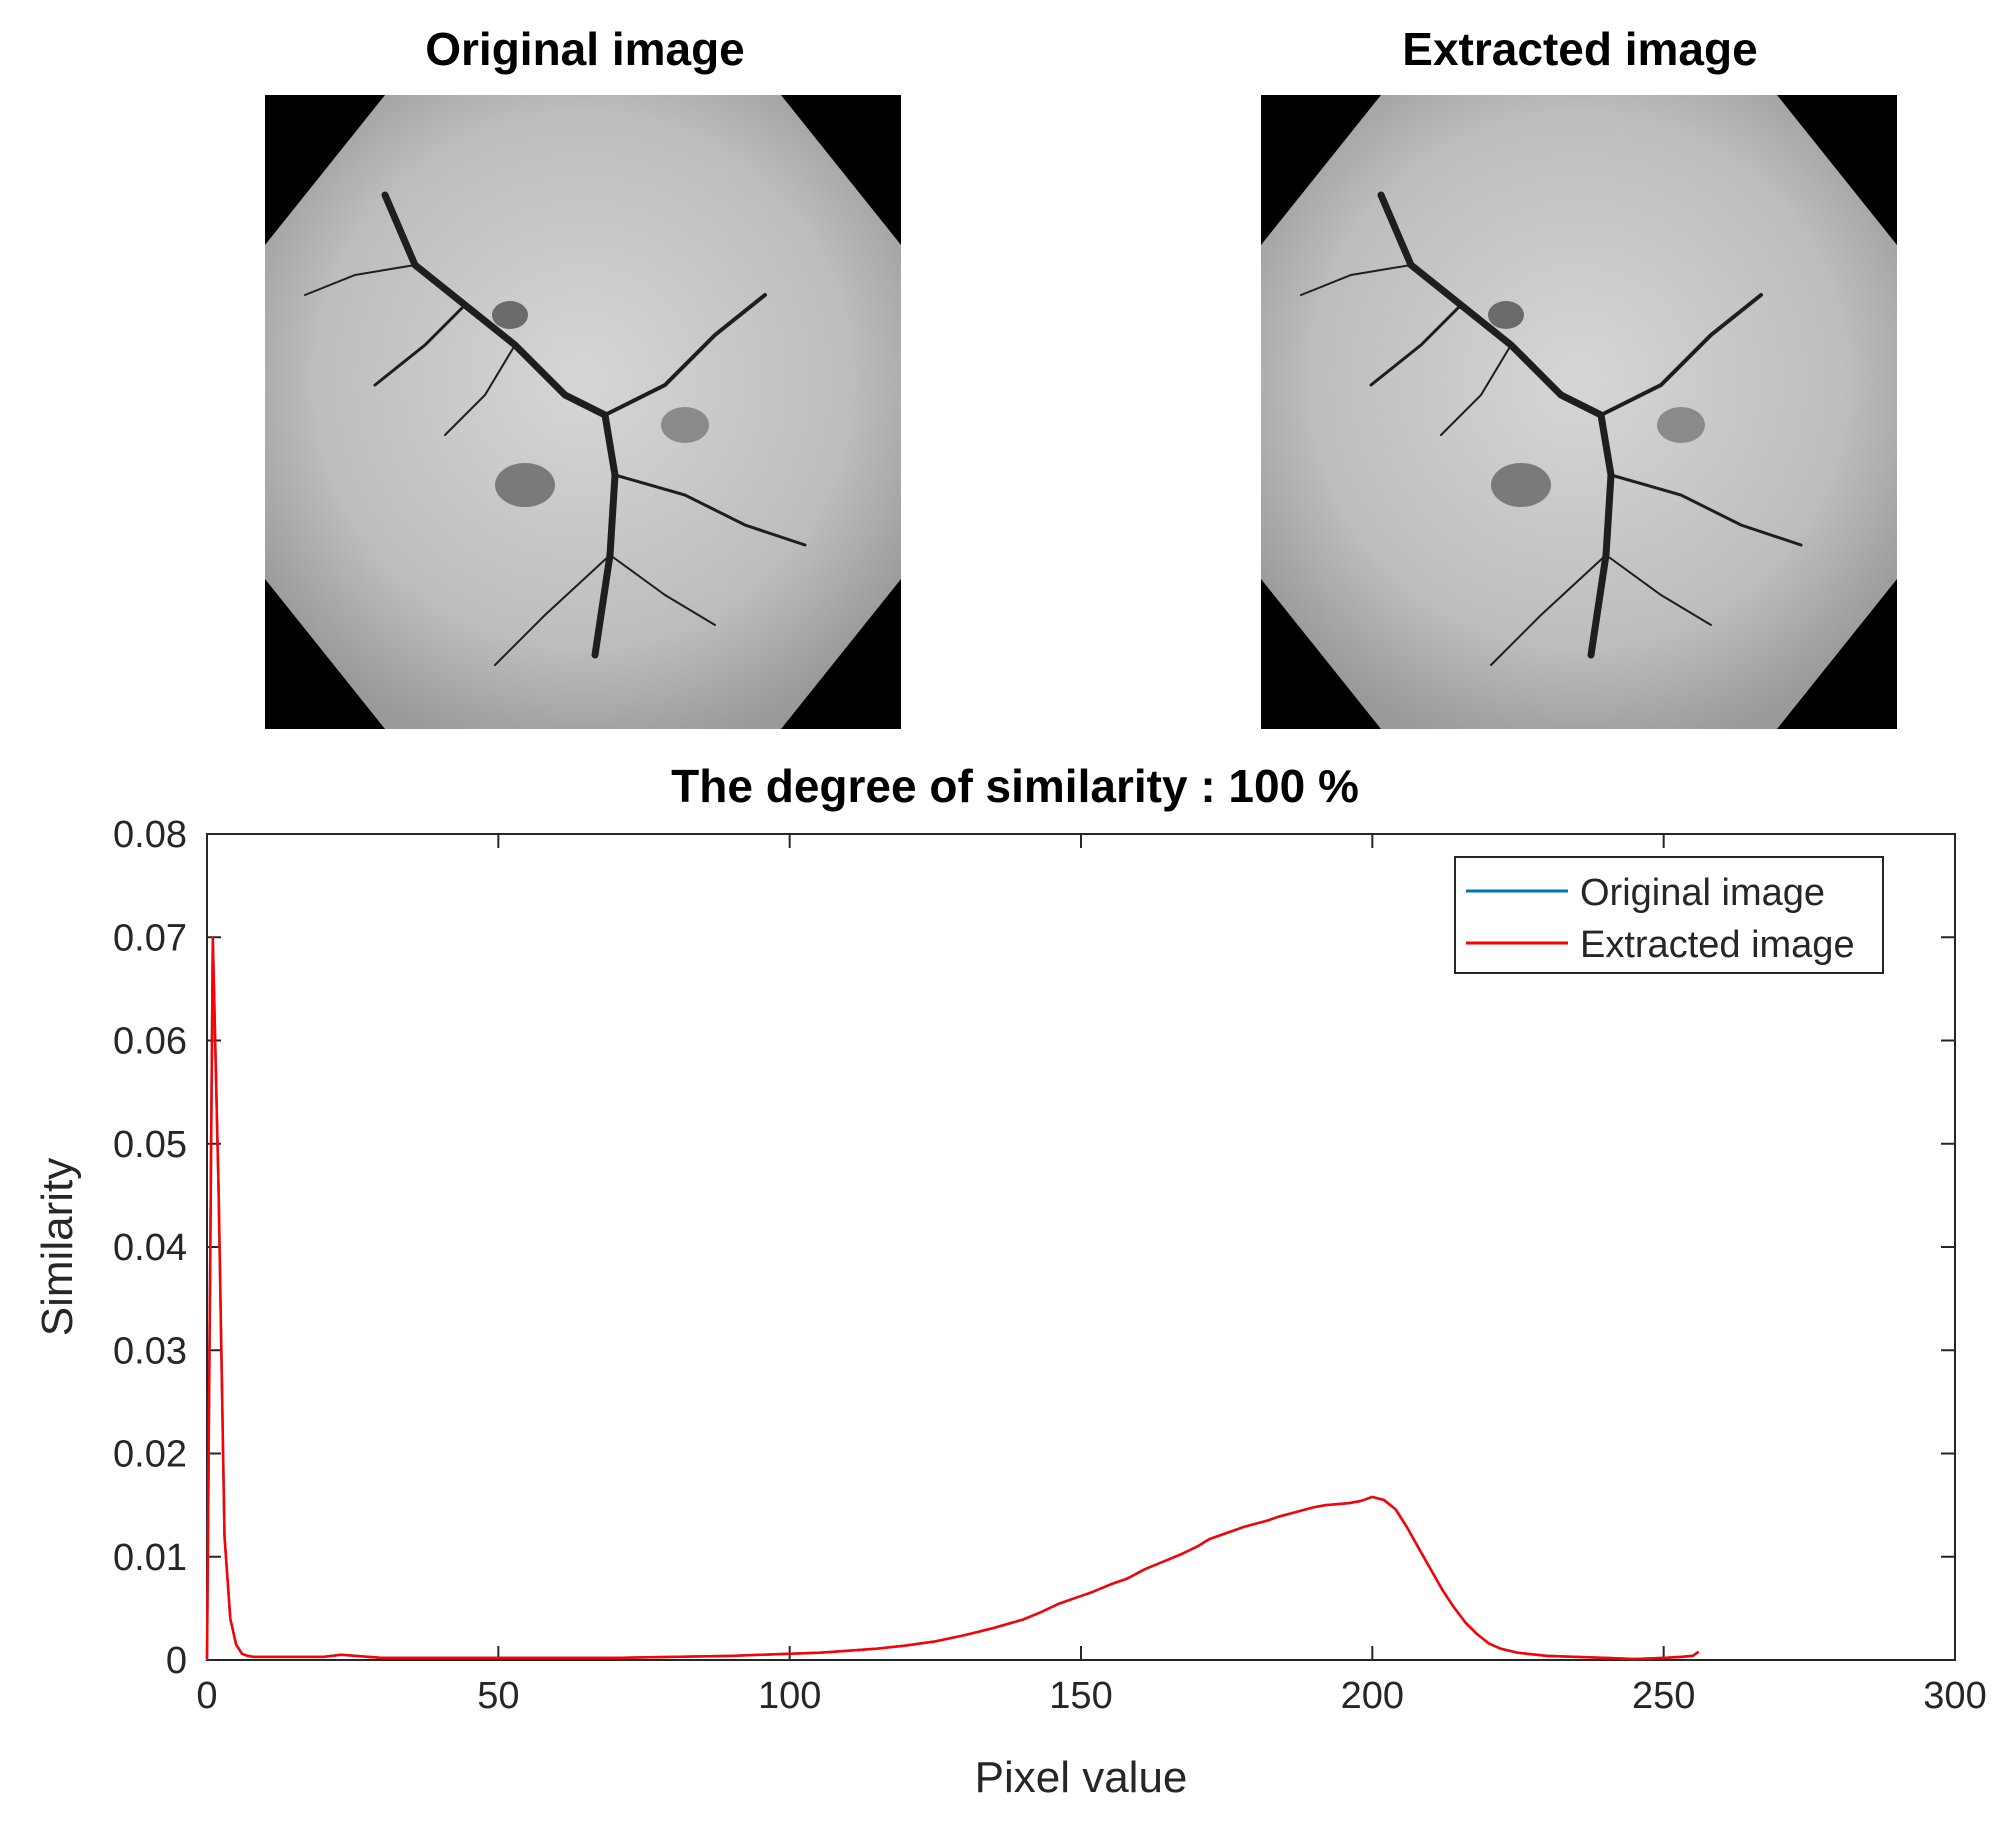 The image size is (2016, 1833). I want to click on y-tick-label: 0.03, so click(150, 1351).